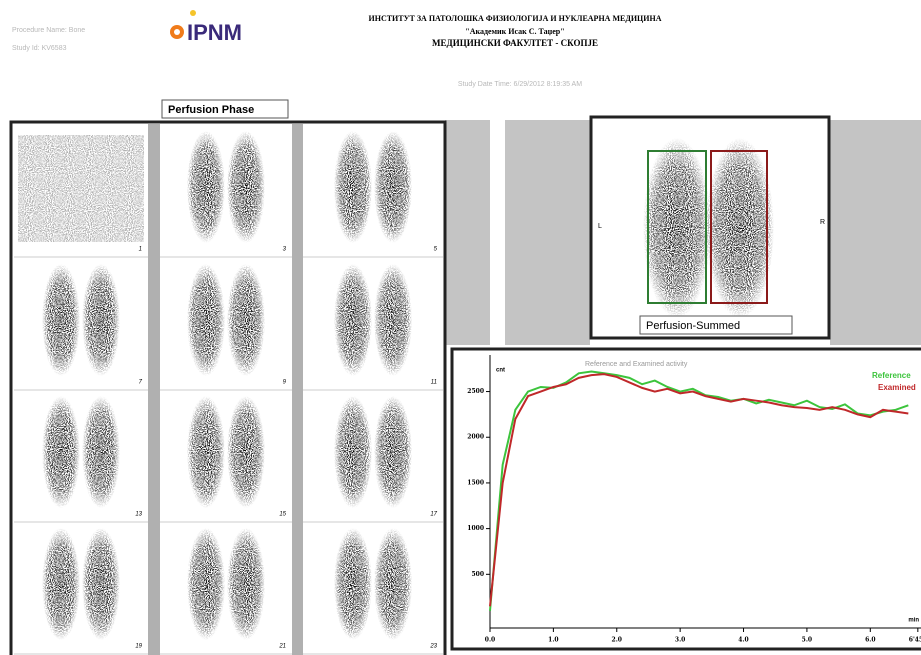 Image resolution: width=921 pixels, height=655 pixels. I want to click on x-tick-label: 6.0, so click(870, 640).